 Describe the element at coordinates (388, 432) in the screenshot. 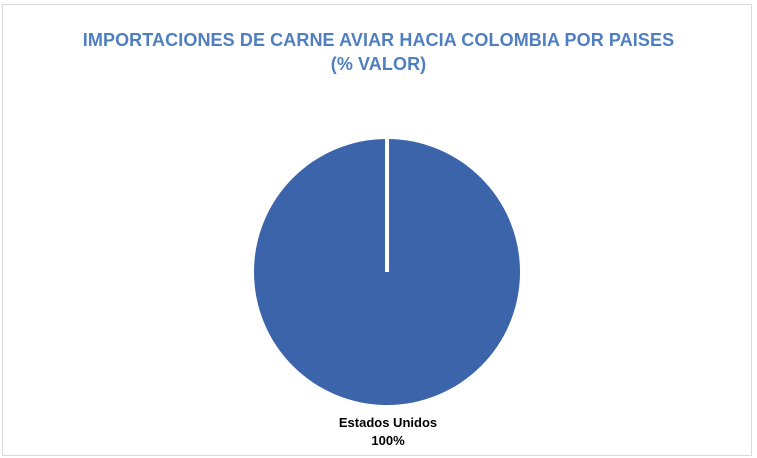

I see `pie-data-label: Estados Unidos 100%` at that location.